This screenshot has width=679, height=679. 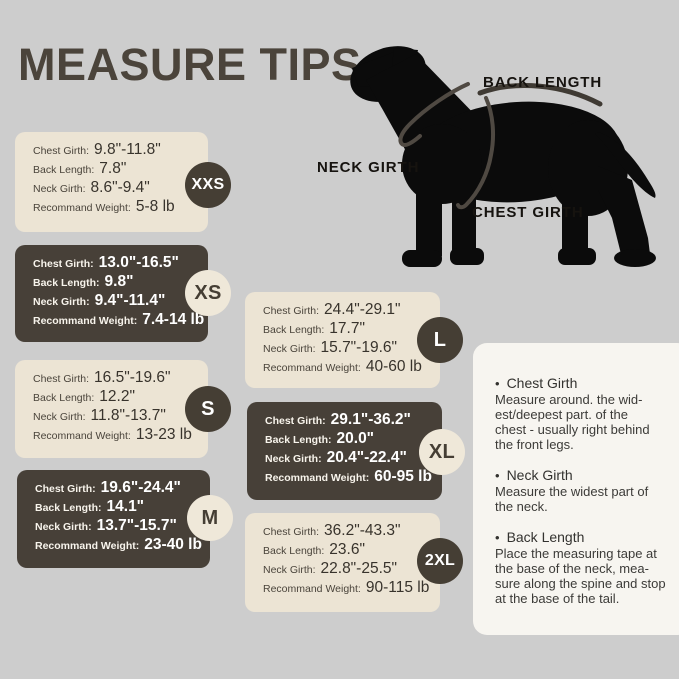 What do you see at coordinates (351, 588) in the screenshot?
I see `measurement-row: Recommand Weight: 90-115 lb` at bounding box center [351, 588].